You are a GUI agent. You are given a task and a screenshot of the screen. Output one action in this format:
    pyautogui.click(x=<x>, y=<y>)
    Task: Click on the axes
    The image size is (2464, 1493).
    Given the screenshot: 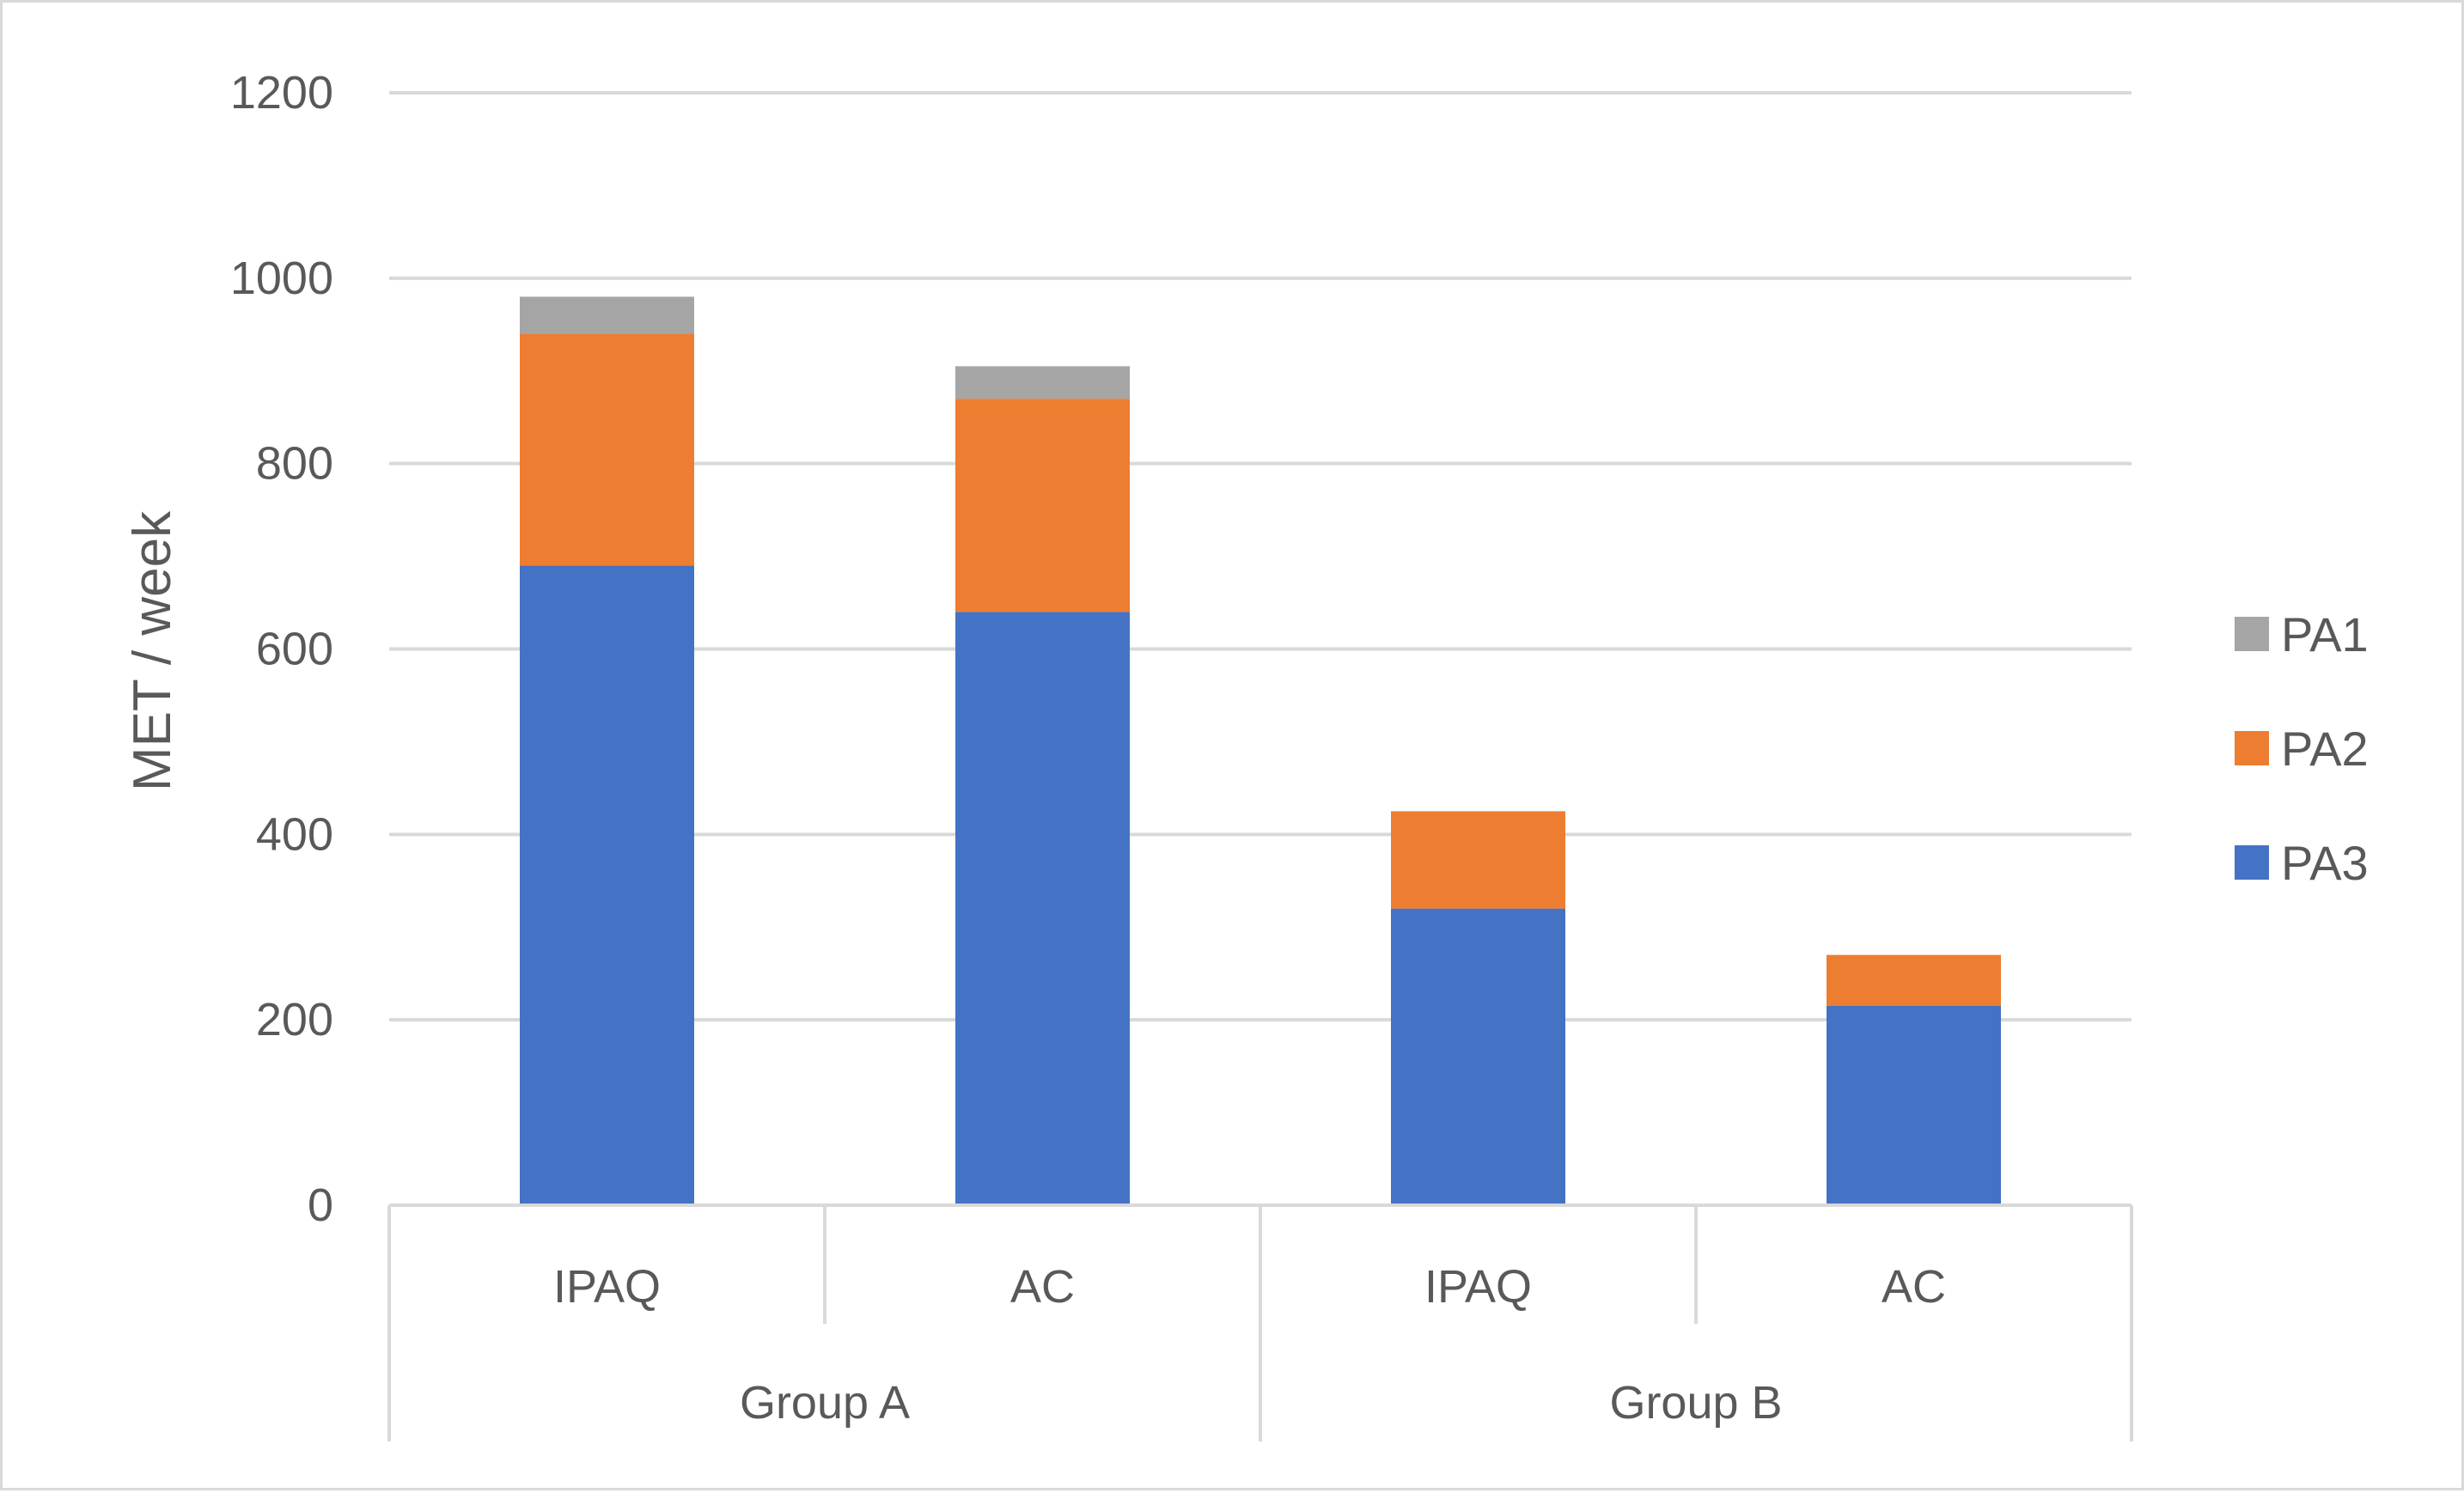 What is the action you would take?
    pyautogui.click(x=1260, y=1322)
    